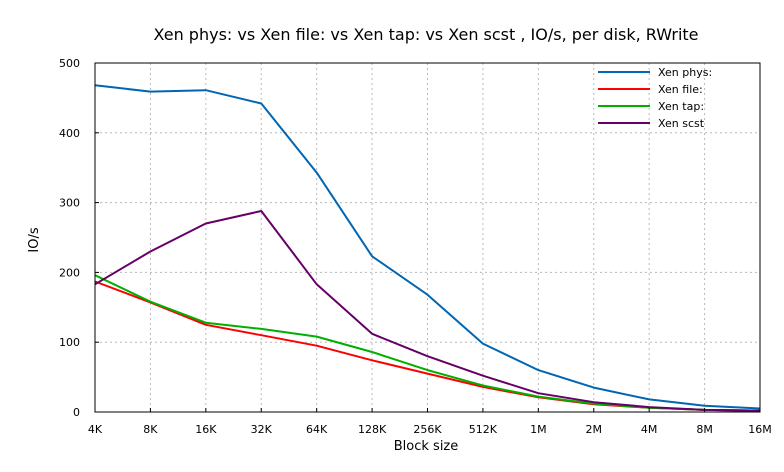 The height and width of the screenshot is (472, 784). I want to click on legend: Xen phys: Xen file: Xen tap: Xen scst, so click(655, 98).